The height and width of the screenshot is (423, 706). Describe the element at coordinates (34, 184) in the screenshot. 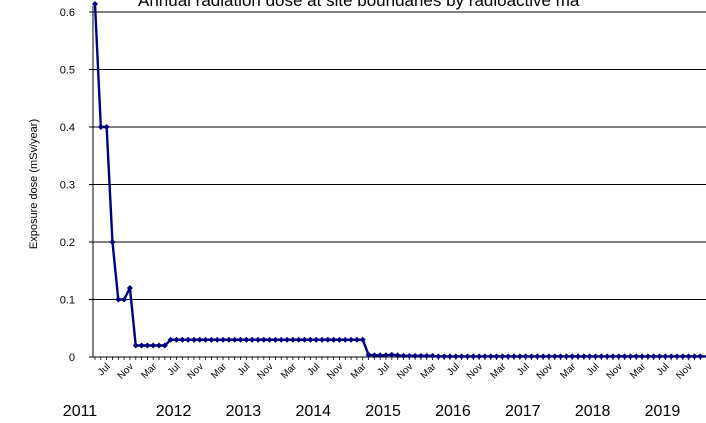

I see `y-axis-label: Exposure dose (mSv/year)` at that location.